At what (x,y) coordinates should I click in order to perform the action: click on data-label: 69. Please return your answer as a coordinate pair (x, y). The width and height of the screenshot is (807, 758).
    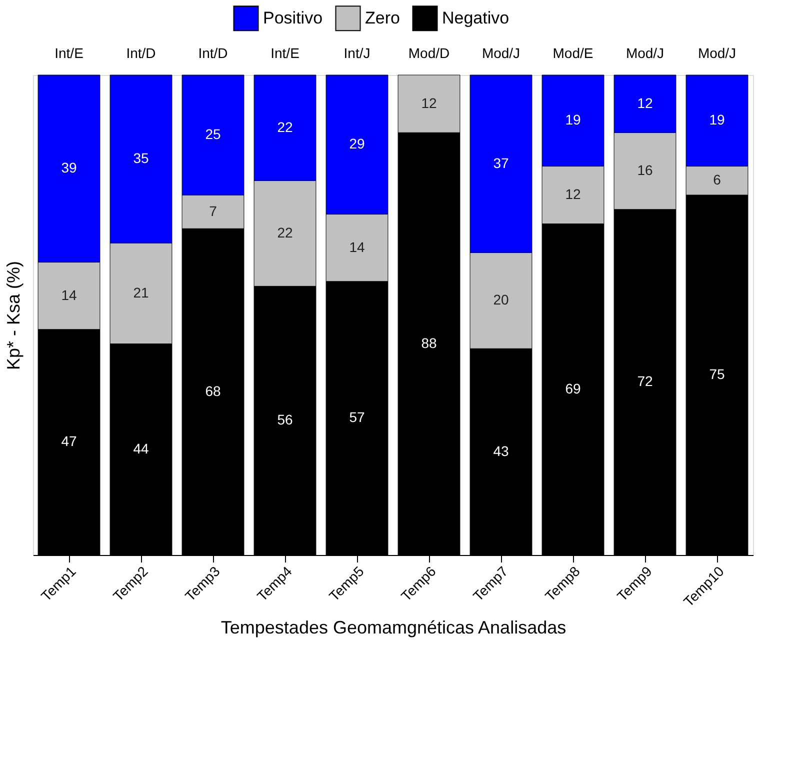
    Looking at the image, I should click on (573, 388).